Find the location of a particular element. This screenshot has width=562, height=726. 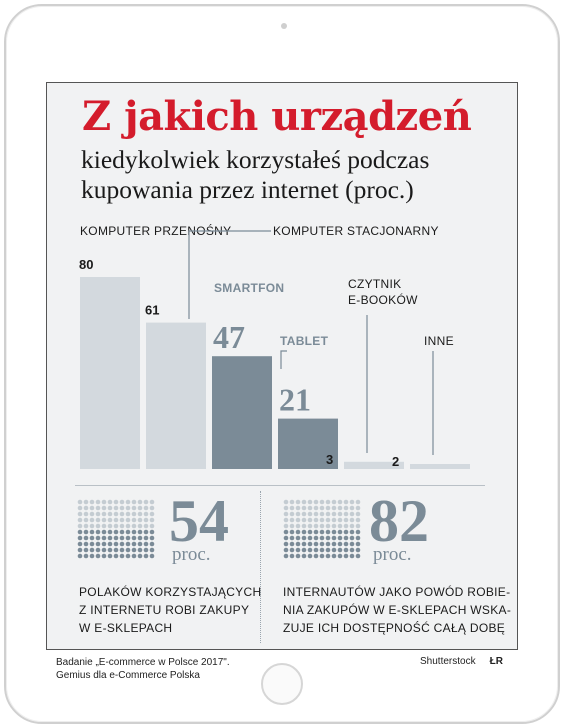

dot-grid-icon-left is located at coordinates (116, 529).